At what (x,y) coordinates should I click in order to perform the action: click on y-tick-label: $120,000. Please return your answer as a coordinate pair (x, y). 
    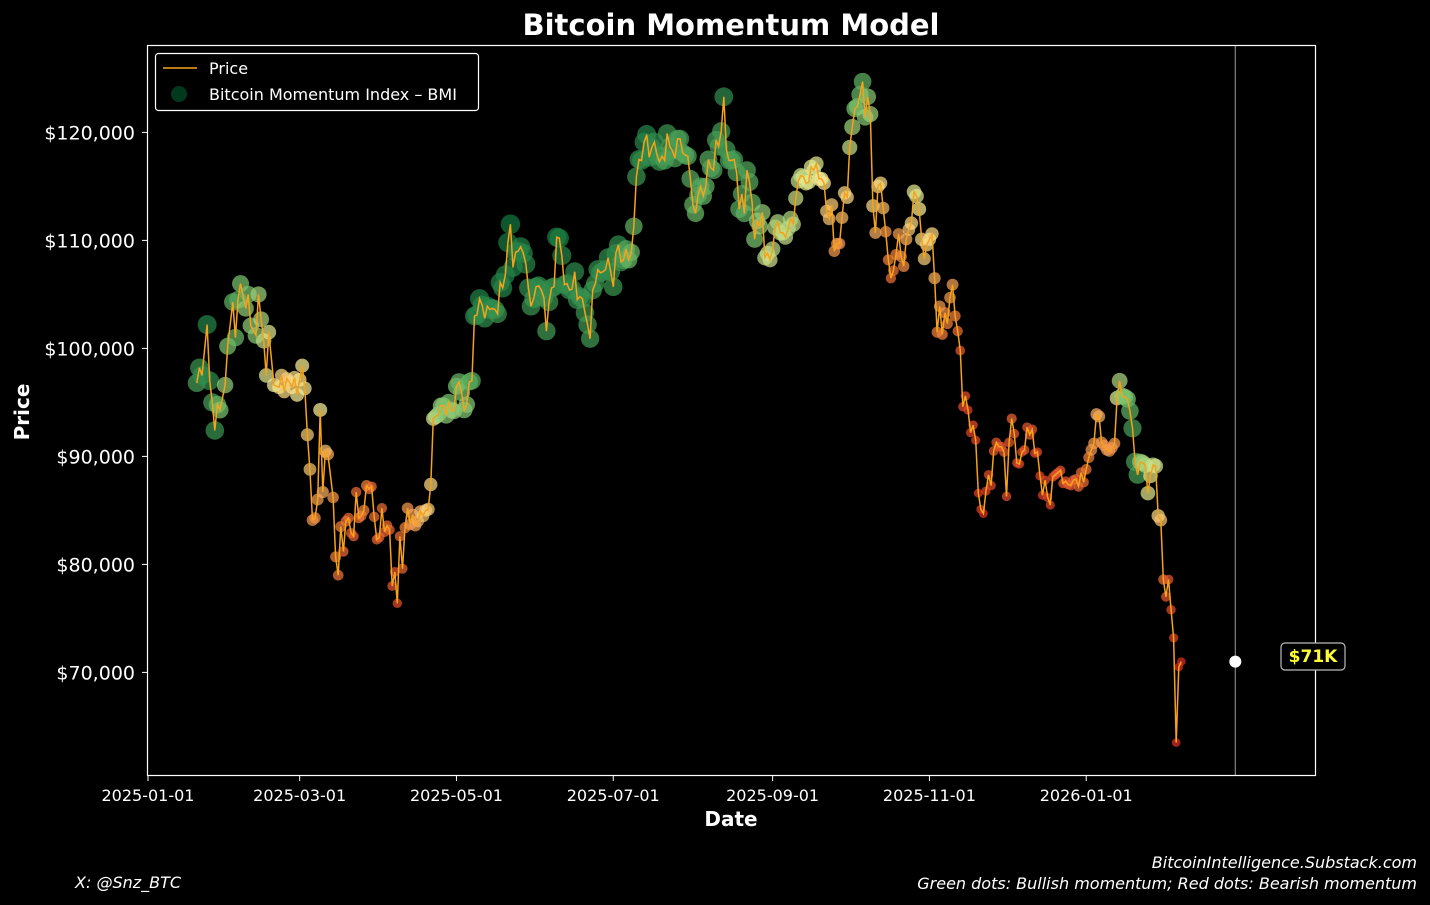
    Looking at the image, I should click on (89, 133).